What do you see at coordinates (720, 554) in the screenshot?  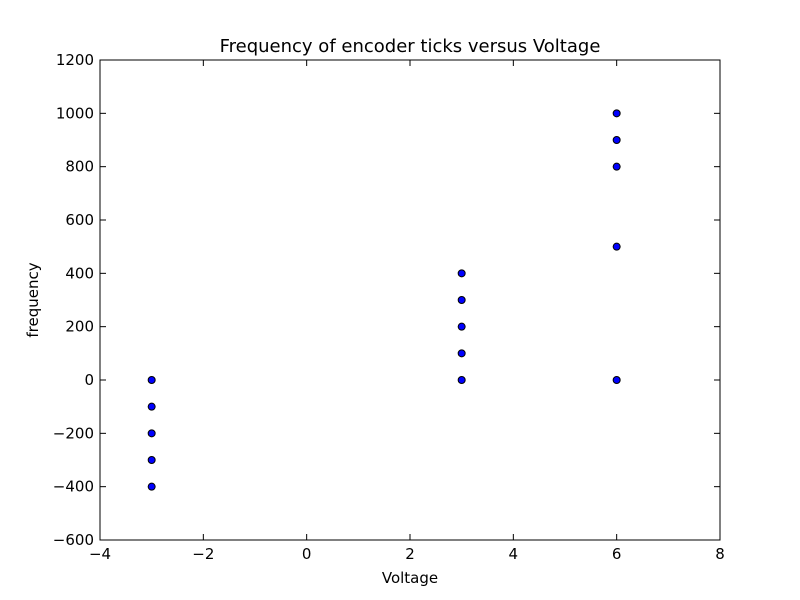 I see `x-tick-label: 8` at bounding box center [720, 554].